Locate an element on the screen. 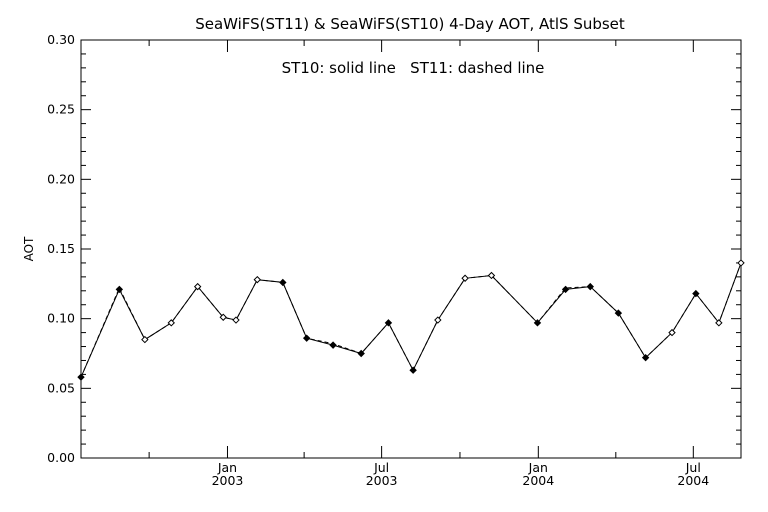  y-tick-label: 0.10 is located at coordinates (61, 318).